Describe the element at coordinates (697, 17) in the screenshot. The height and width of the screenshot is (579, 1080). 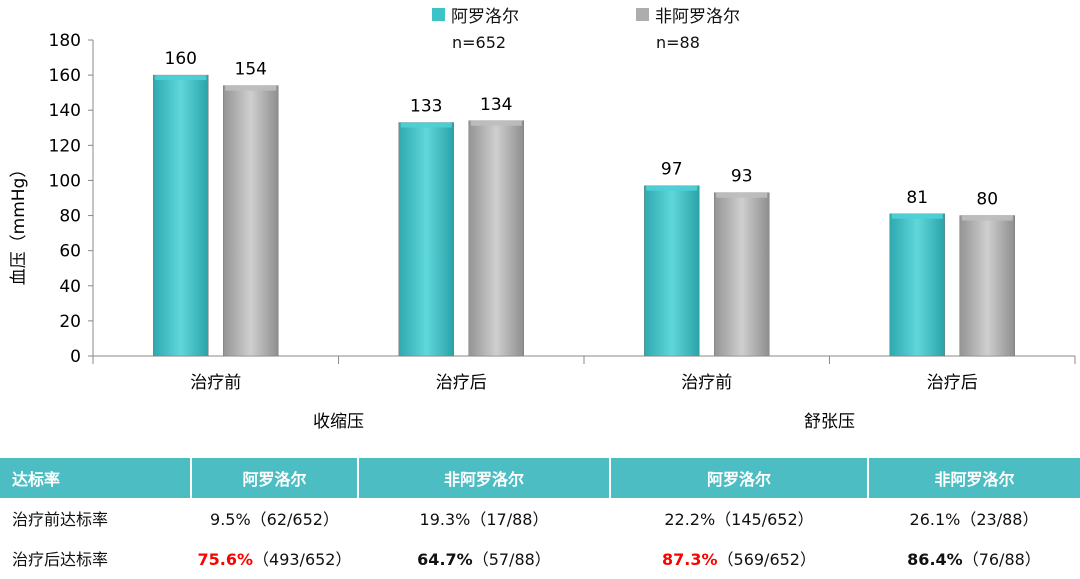
I see `legend-label: 非阿罗洛尔` at that location.